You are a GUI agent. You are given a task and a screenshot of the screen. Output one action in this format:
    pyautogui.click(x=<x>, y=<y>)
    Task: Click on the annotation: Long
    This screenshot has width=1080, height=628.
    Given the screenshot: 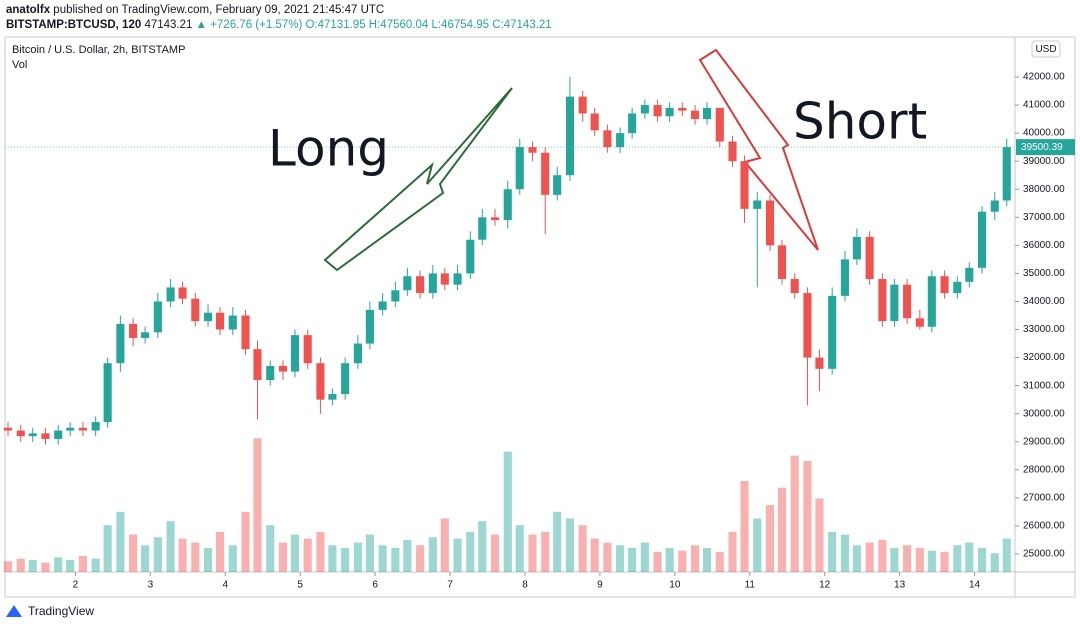 What is the action you would take?
    pyautogui.click(x=328, y=149)
    